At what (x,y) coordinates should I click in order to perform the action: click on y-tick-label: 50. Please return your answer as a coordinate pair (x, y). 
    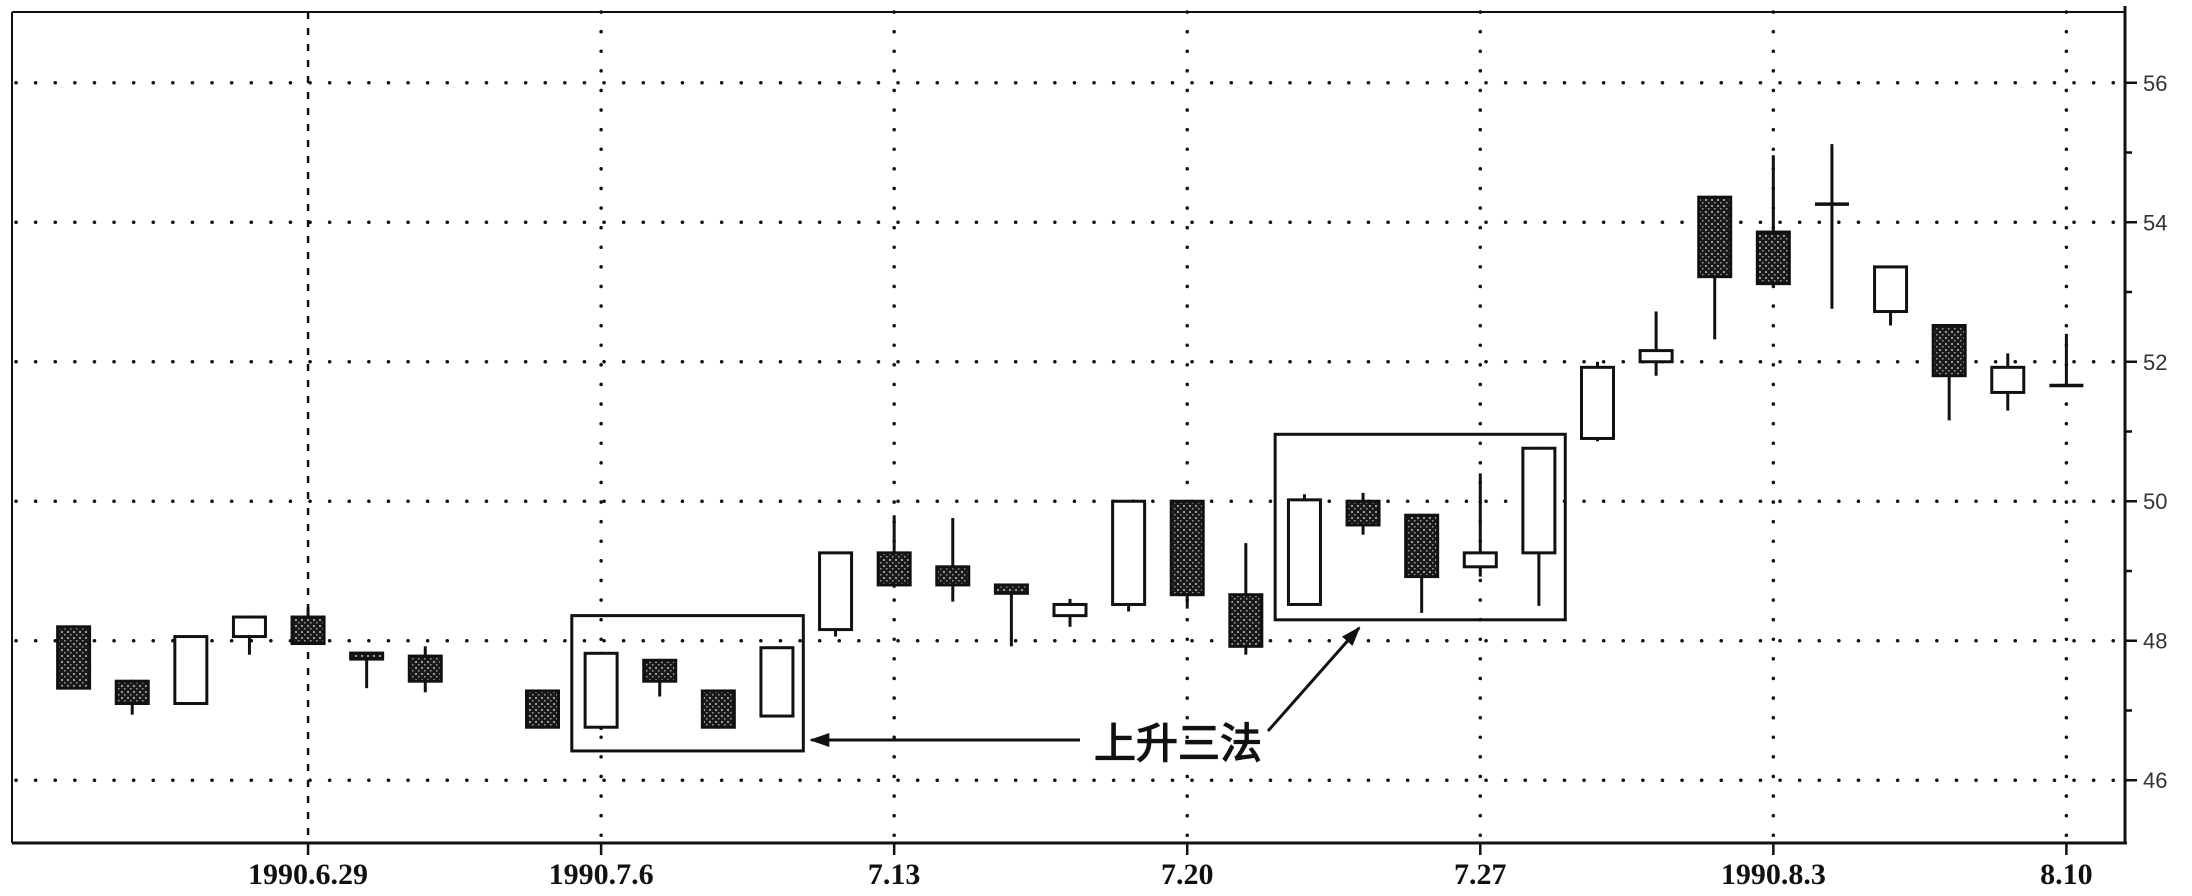
    Looking at the image, I should click on (2155, 501).